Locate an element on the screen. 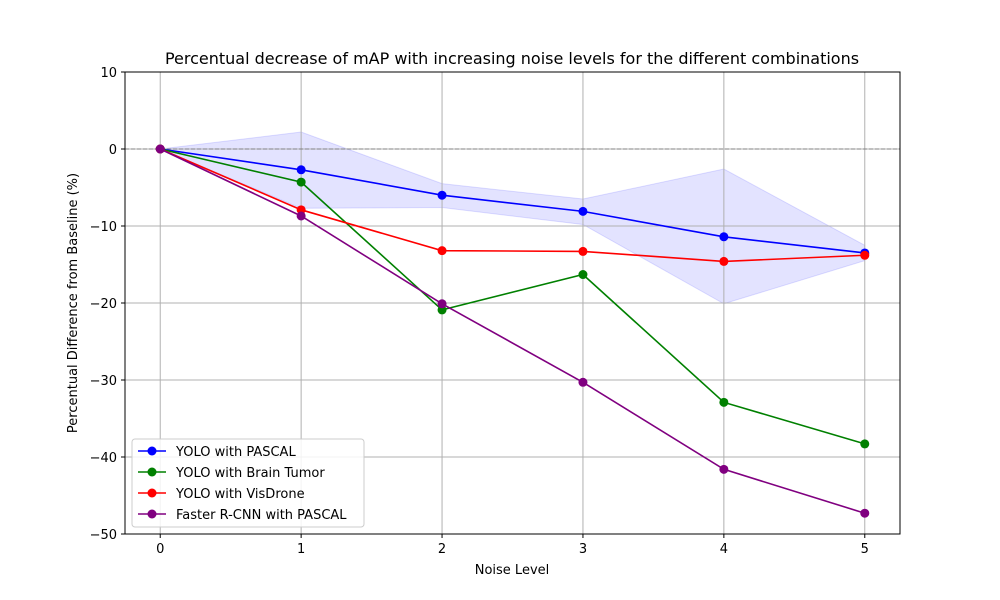 The width and height of the screenshot is (1000, 600). legend-label: YOLO with Brain Tumor is located at coordinates (250, 473).